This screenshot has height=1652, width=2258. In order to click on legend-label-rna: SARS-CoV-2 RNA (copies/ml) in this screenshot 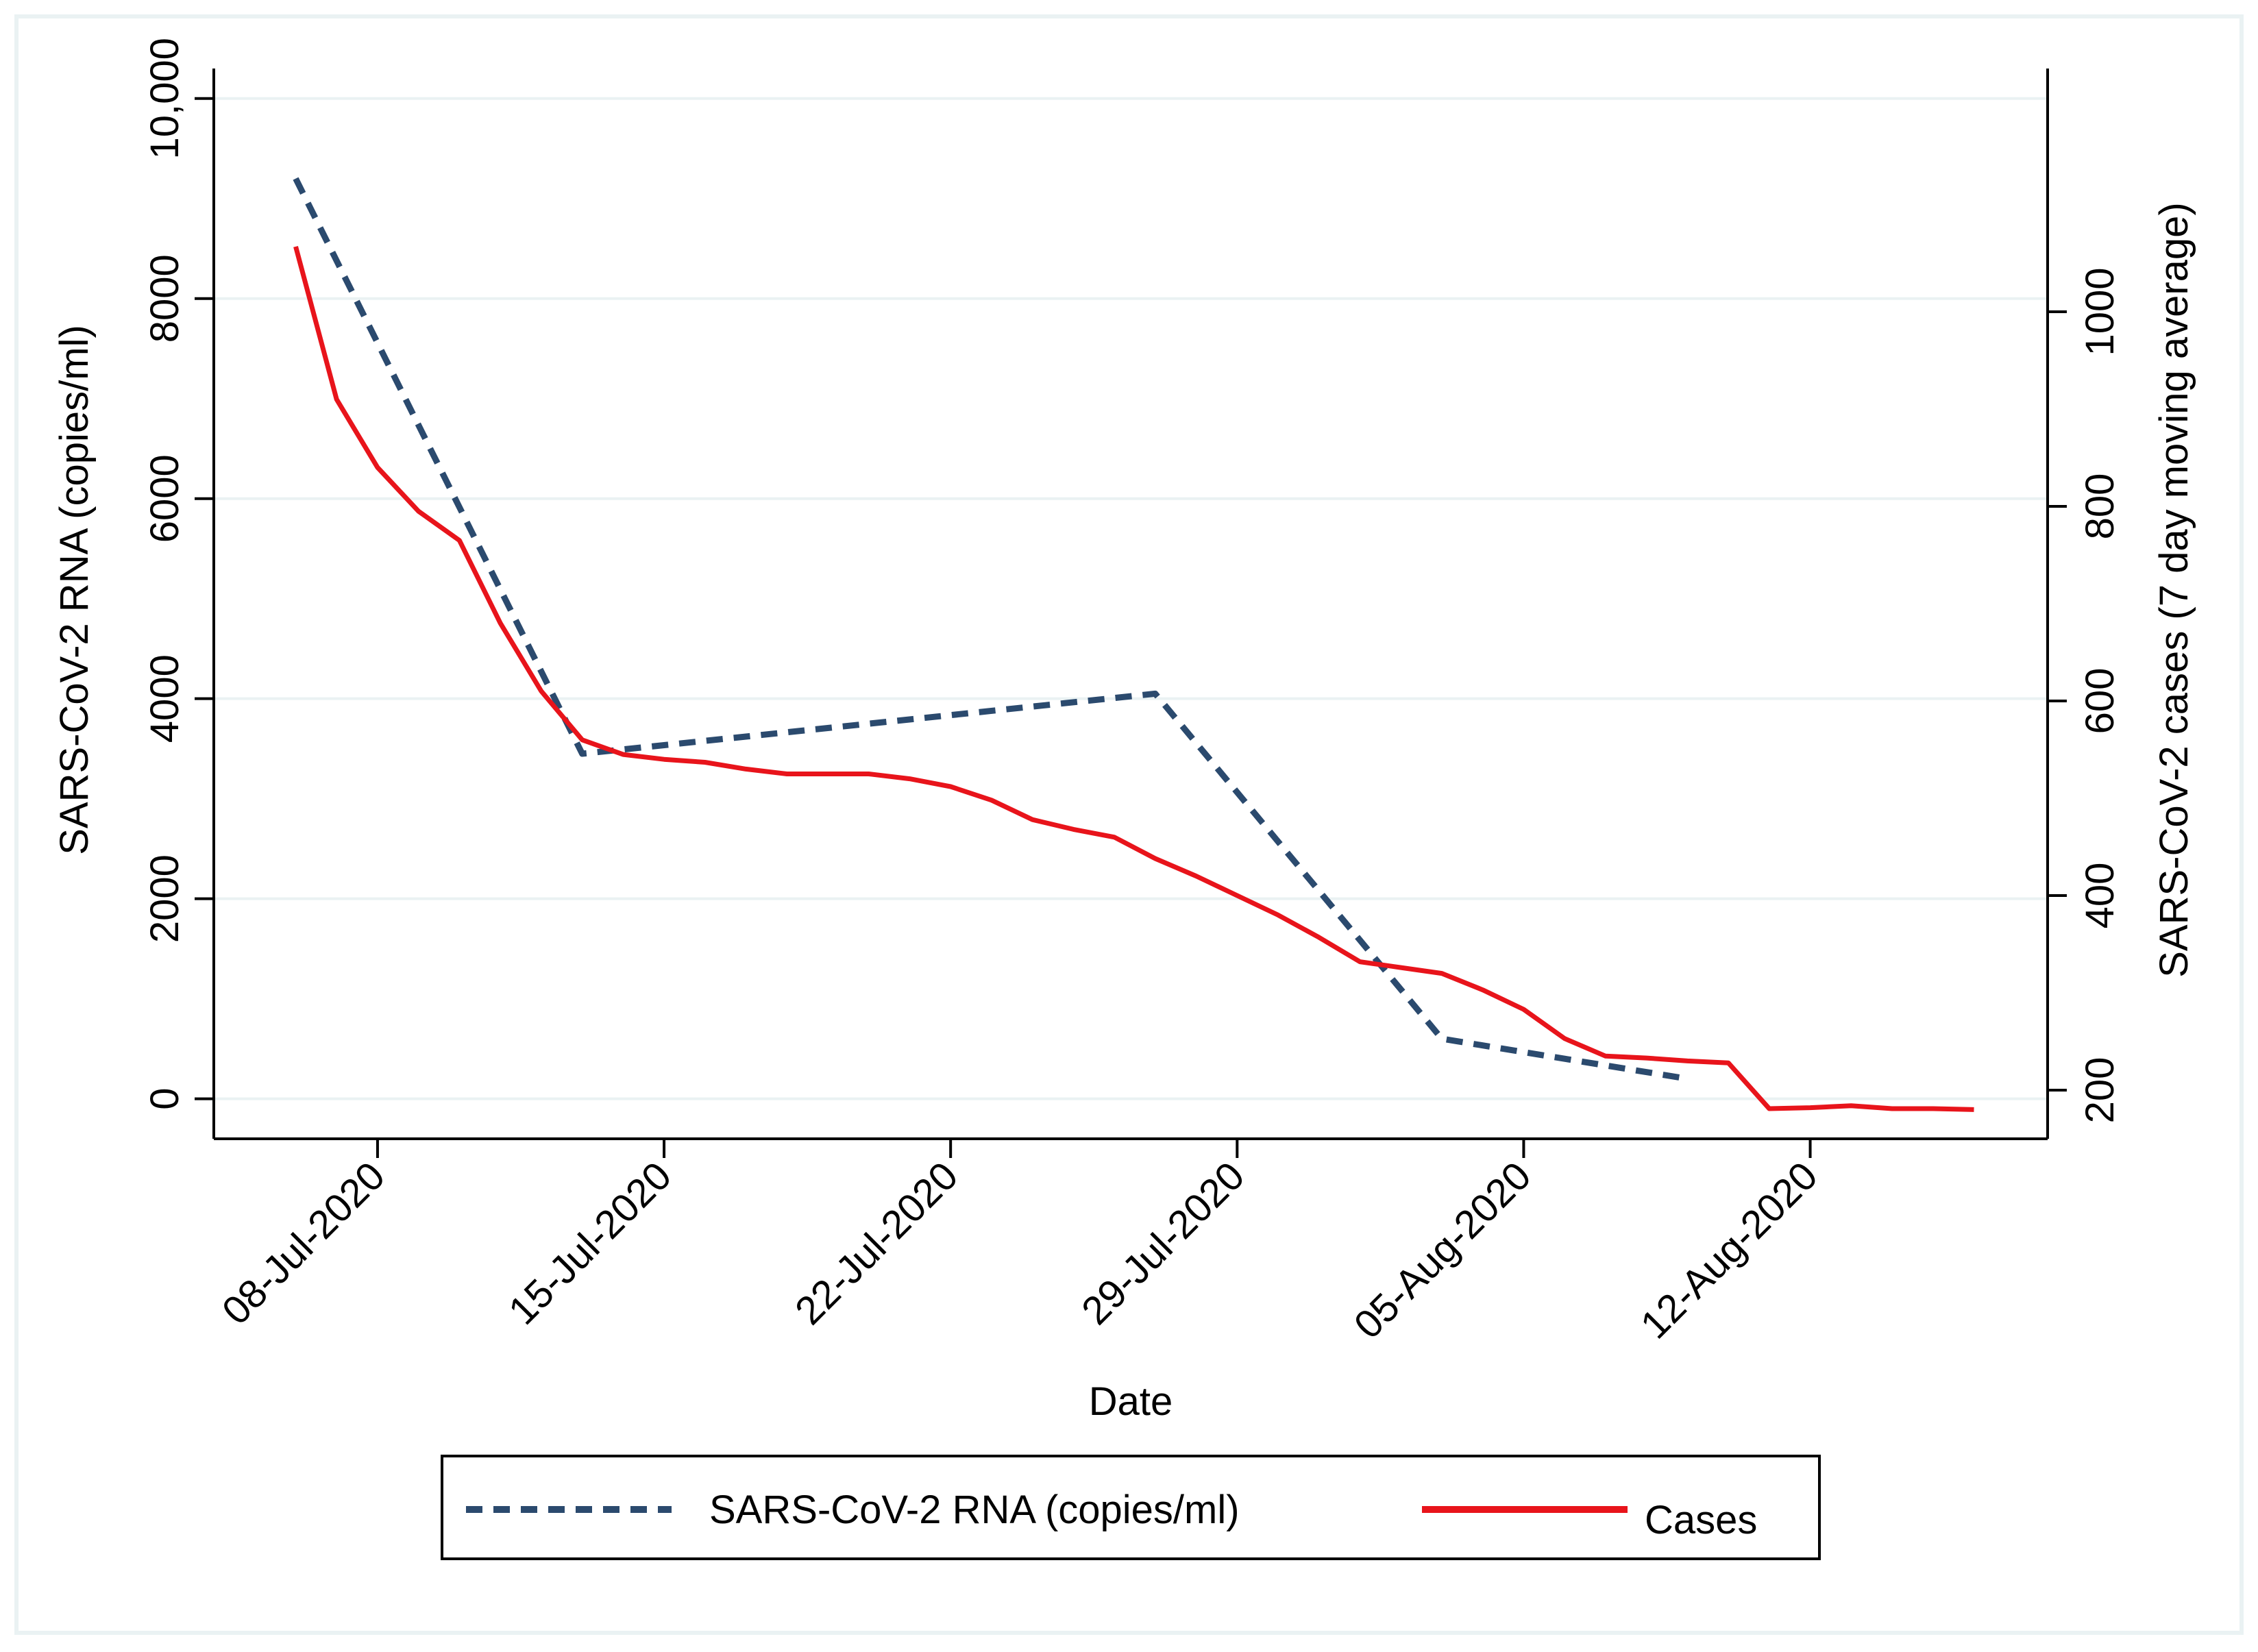, I will do `click(975, 1510)`.